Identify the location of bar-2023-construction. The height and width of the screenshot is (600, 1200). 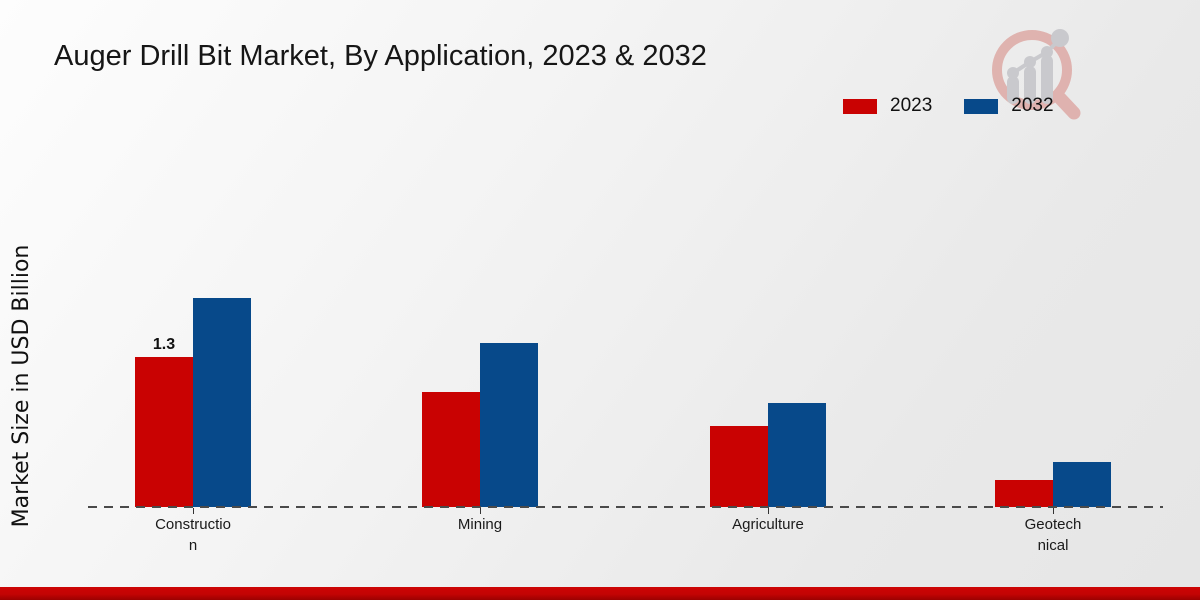
(164, 432).